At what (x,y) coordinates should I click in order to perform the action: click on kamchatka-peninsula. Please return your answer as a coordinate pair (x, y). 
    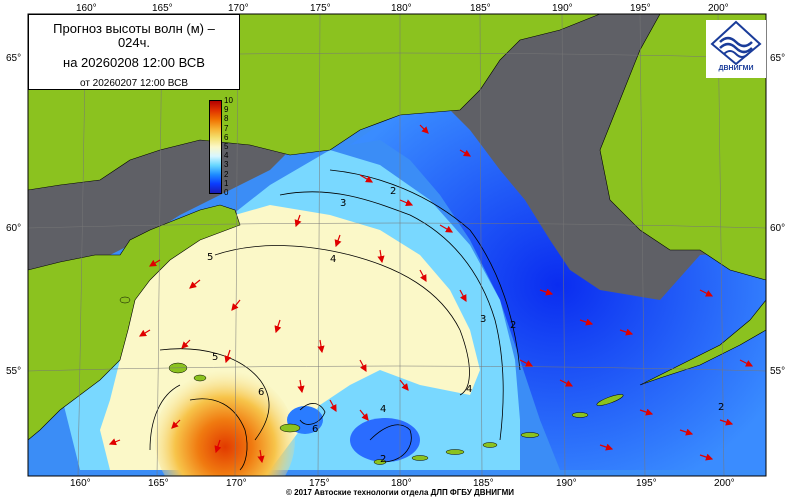
    Looking at the image, I should click on (134, 322).